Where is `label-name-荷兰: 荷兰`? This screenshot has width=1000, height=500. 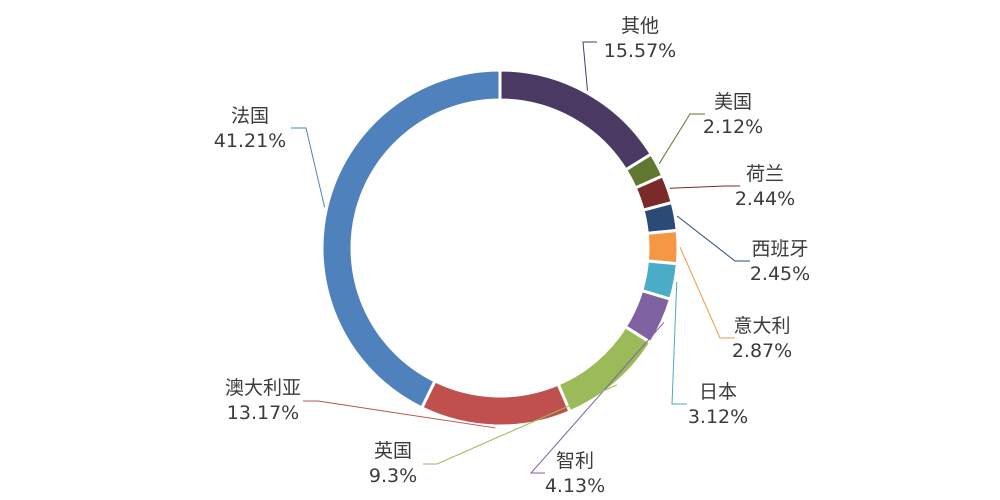 label-name-荷兰: 荷兰 is located at coordinates (765, 174).